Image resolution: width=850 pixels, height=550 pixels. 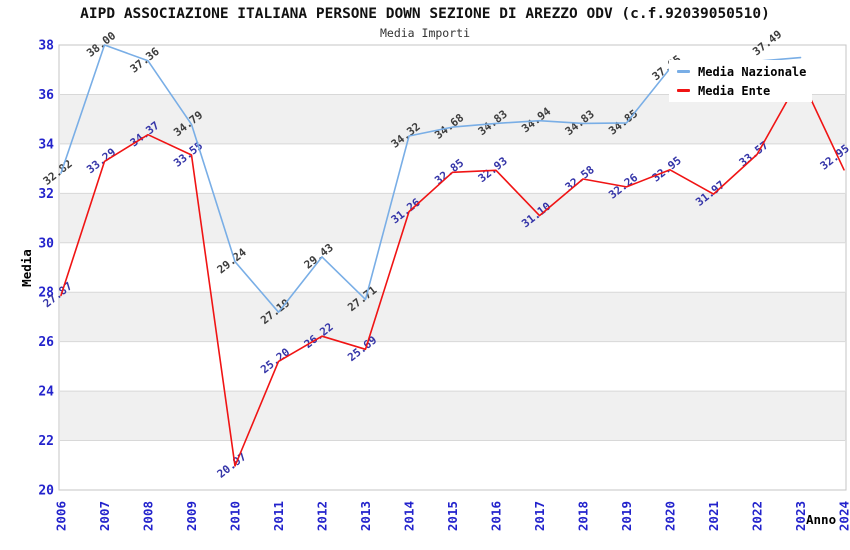 I want to click on media-ente-line-swatch-icon, so click(x=683, y=90).